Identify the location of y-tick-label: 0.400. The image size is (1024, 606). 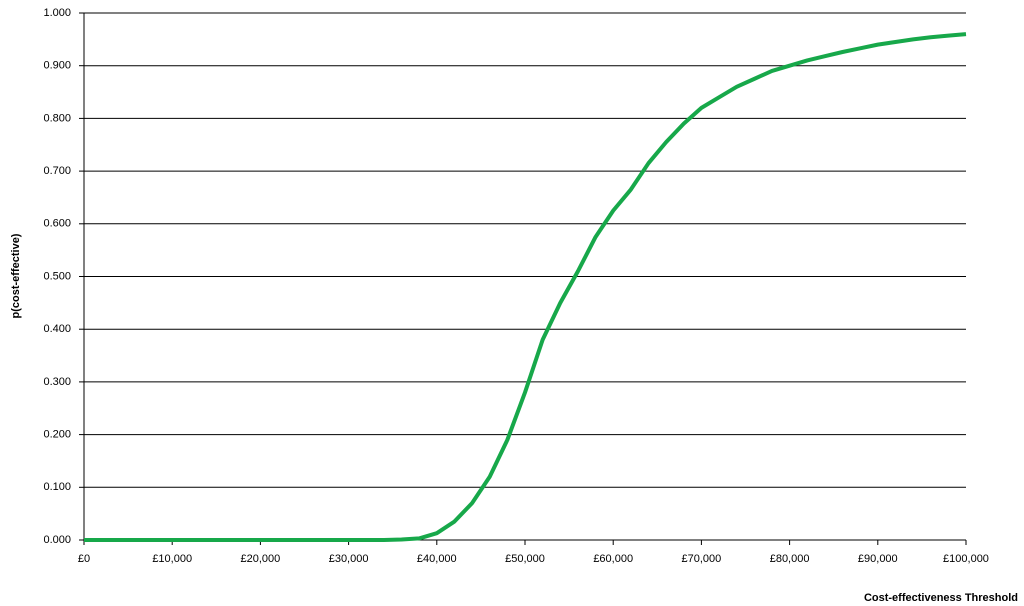
(57, 329).